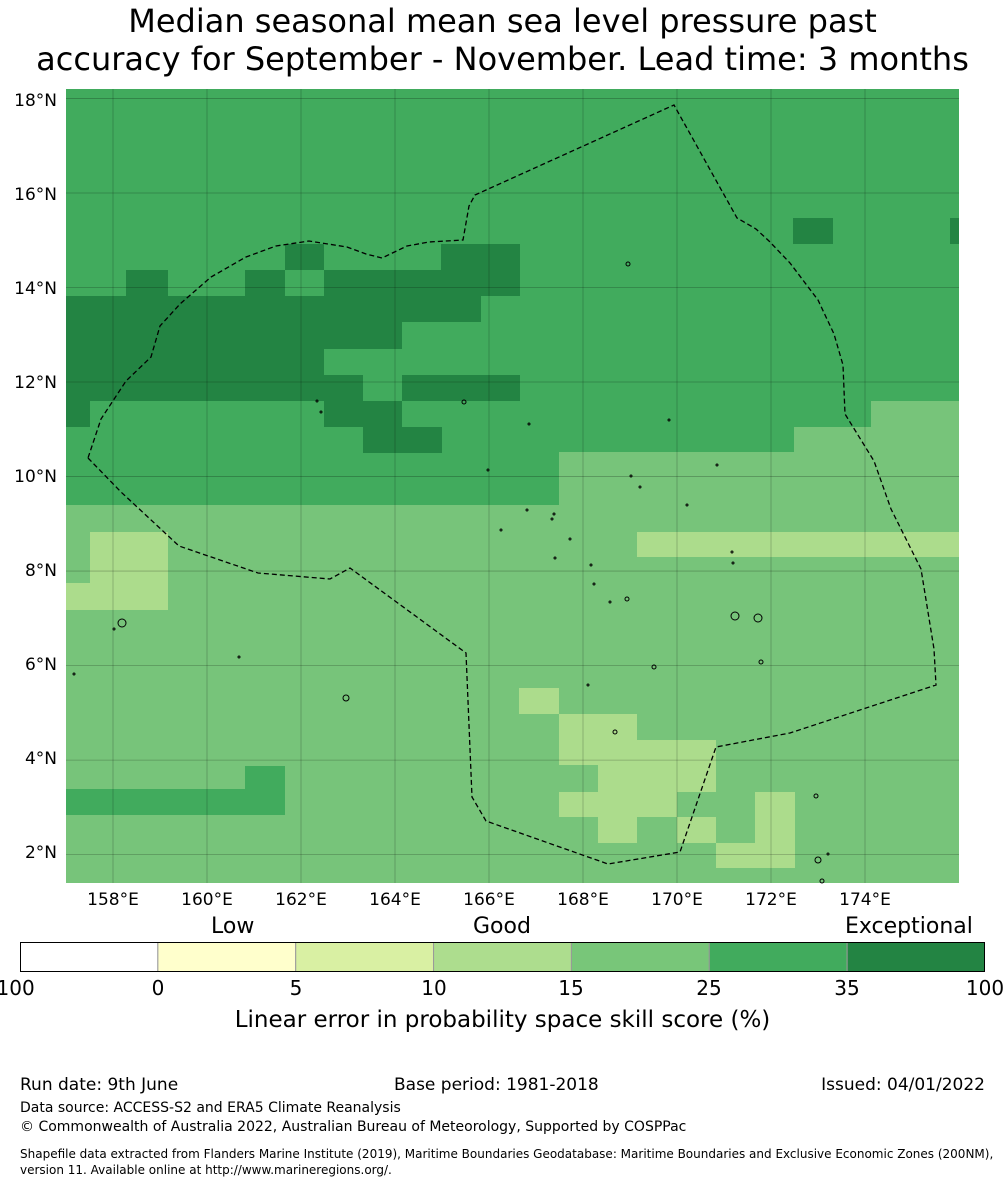  What do you see at coordinates (233, 926) in the screenshot?
I see `colorbar-category-low: Low` at bounding box center [233, 926].